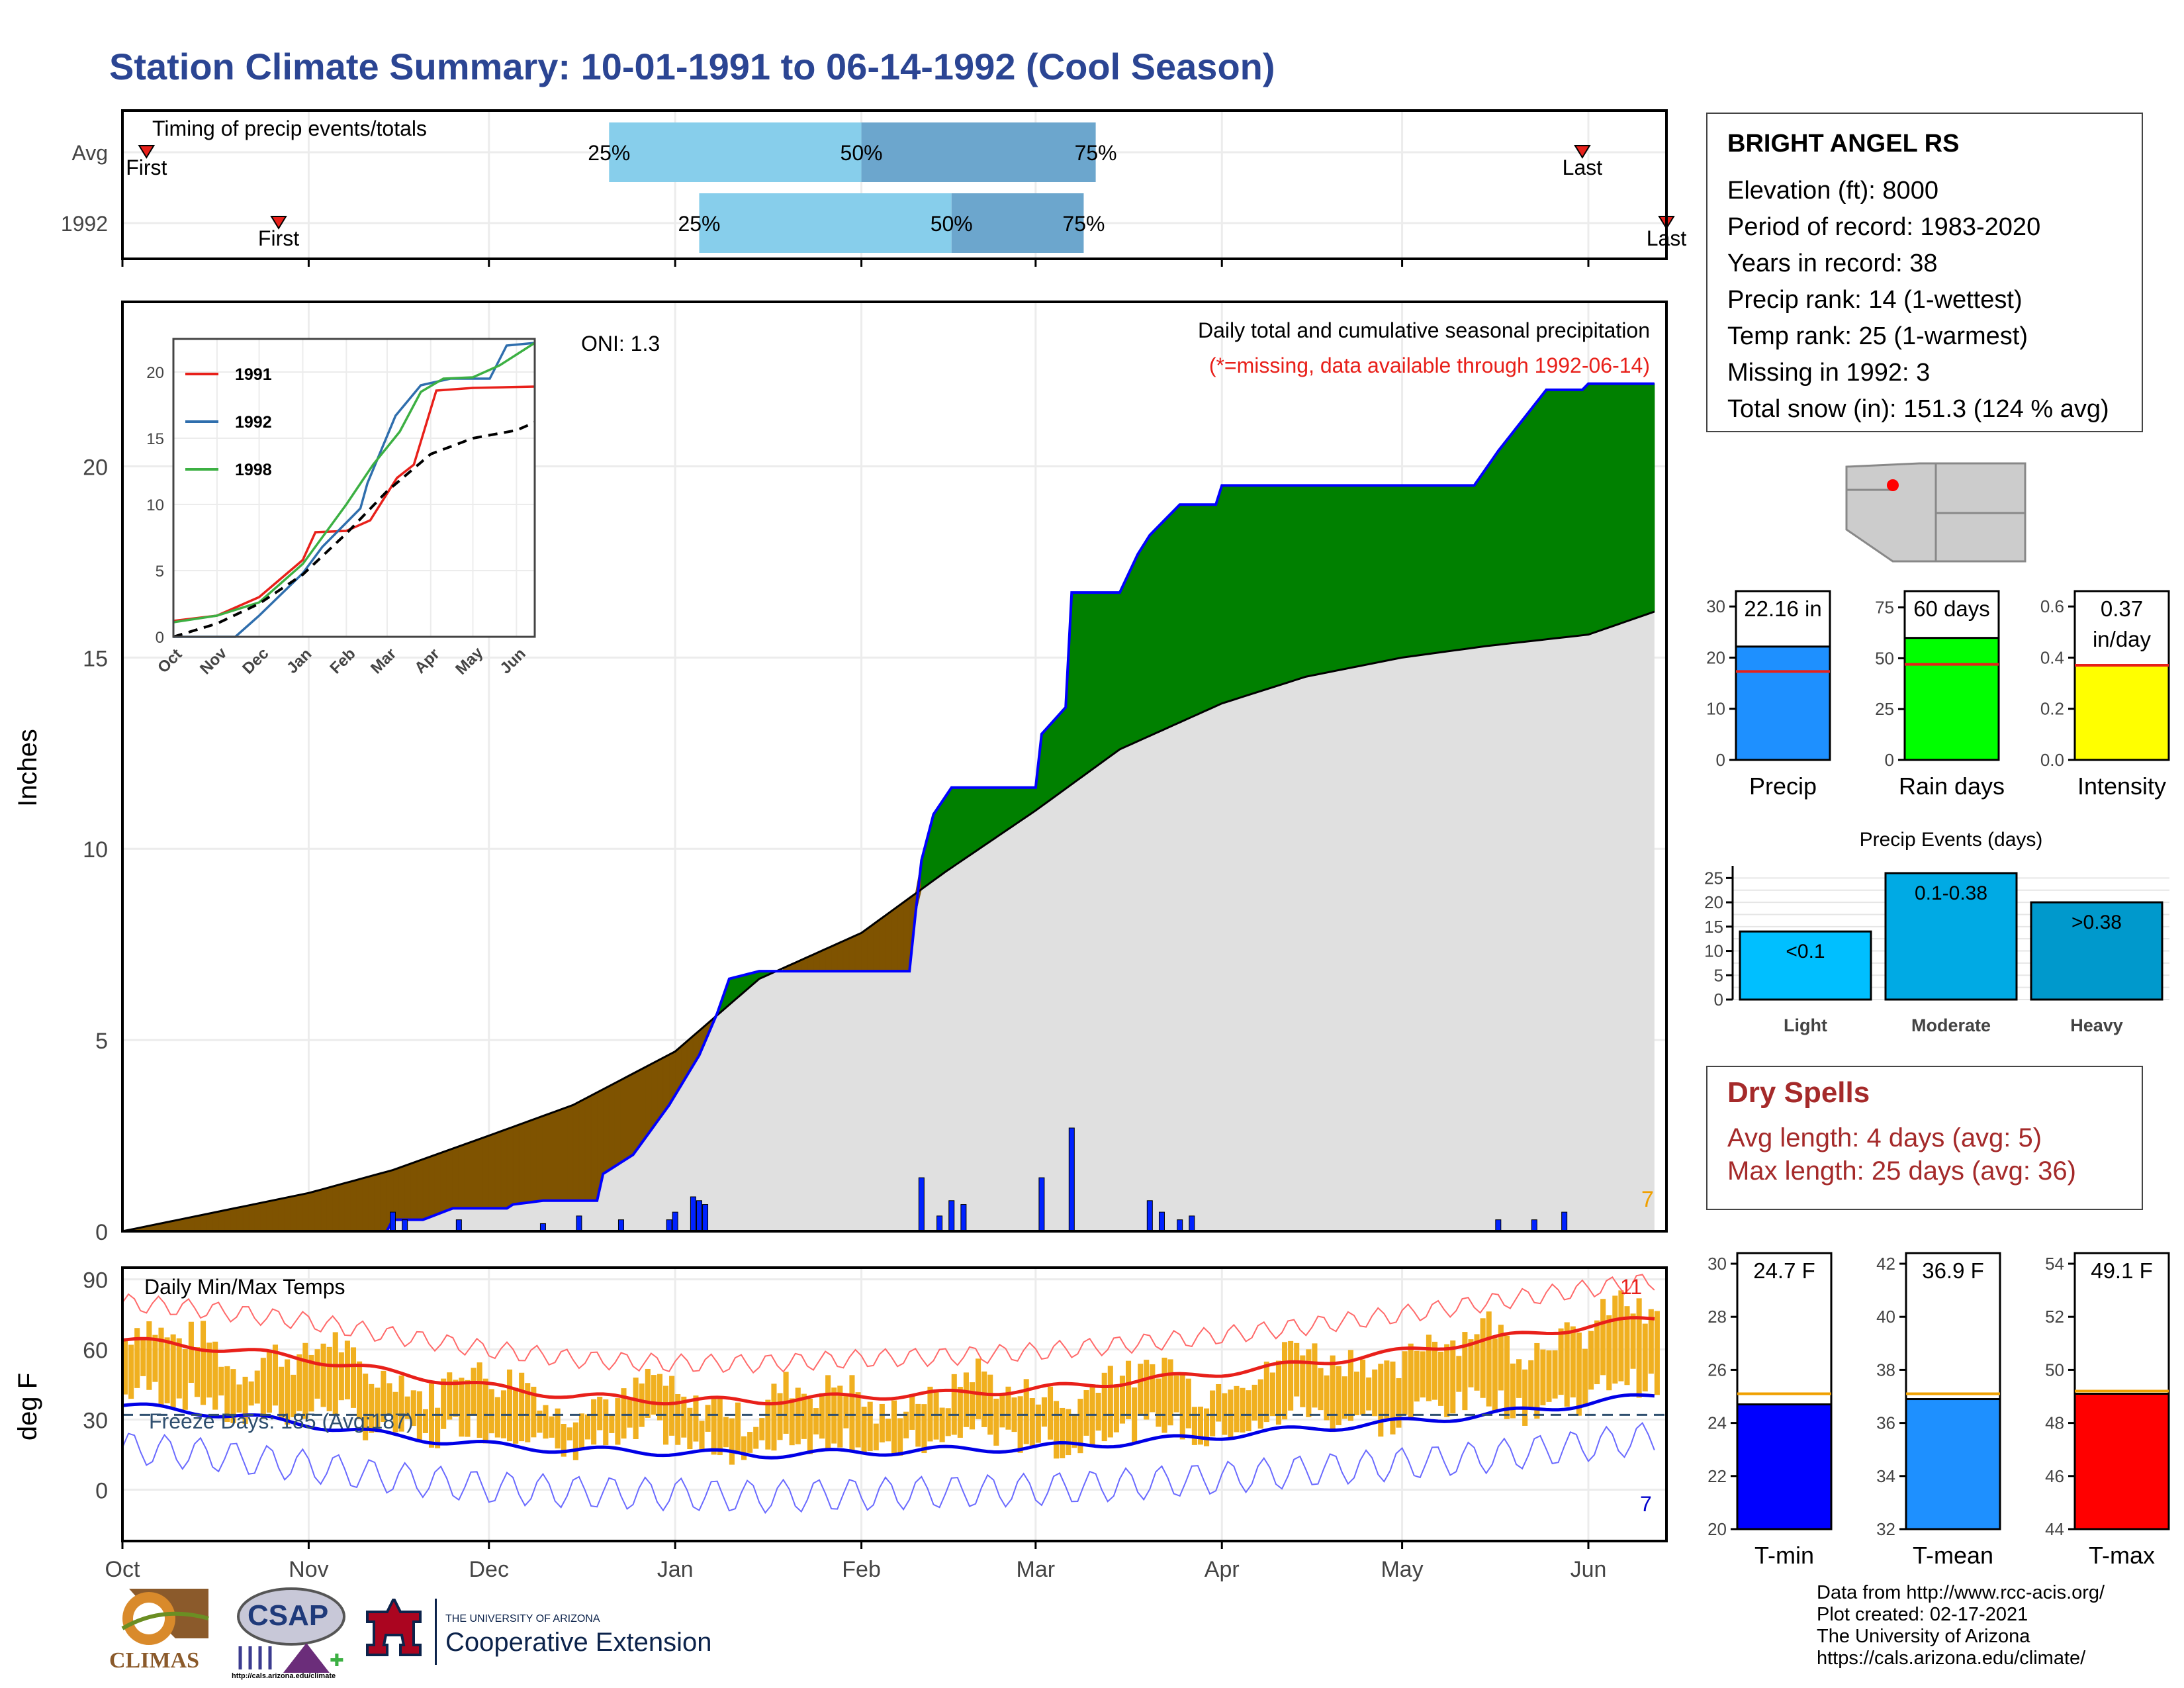  Describe the element at coordinates (1885, 1264) in the screenshot. I see `tmean-gauge-tick-label: 42` at that location.